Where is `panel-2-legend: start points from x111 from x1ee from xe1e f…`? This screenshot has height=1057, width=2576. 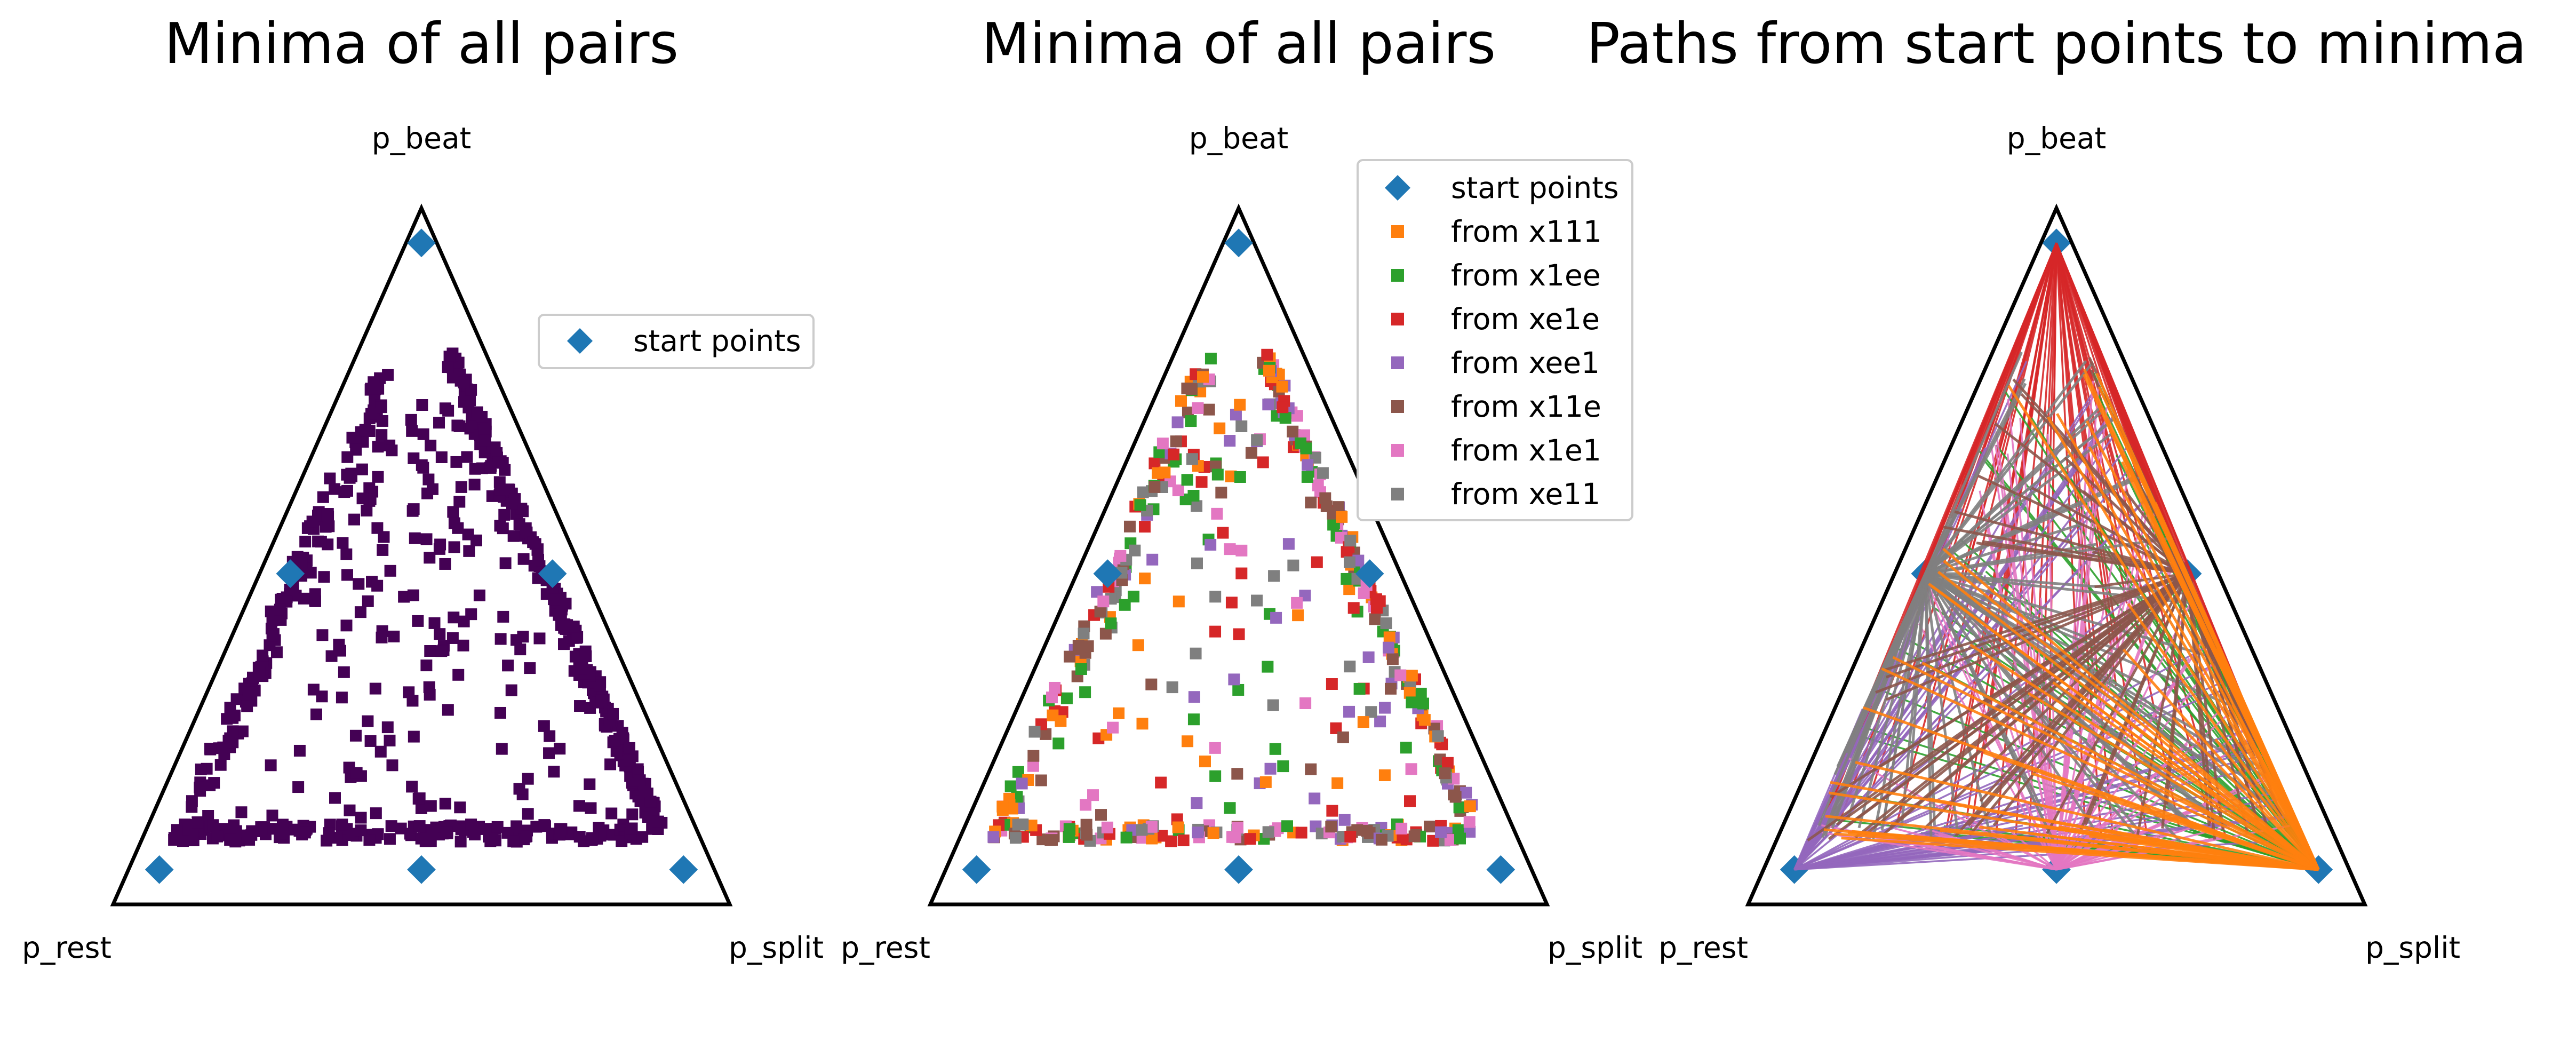
panel-2-legend: start points from x111 from x1ee from xe1e f… is located at coordinates (1495, 340).